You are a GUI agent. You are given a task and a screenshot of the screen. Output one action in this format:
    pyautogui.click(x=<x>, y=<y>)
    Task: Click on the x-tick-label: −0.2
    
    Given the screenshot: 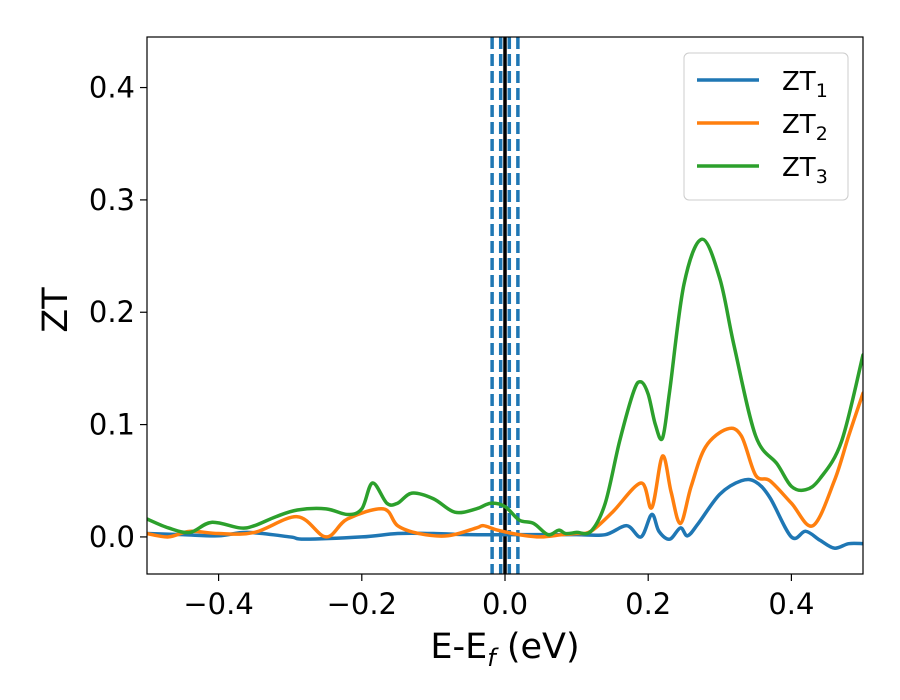 What is the action you would take?
    pyautogui.click(x=362, y=604)
    